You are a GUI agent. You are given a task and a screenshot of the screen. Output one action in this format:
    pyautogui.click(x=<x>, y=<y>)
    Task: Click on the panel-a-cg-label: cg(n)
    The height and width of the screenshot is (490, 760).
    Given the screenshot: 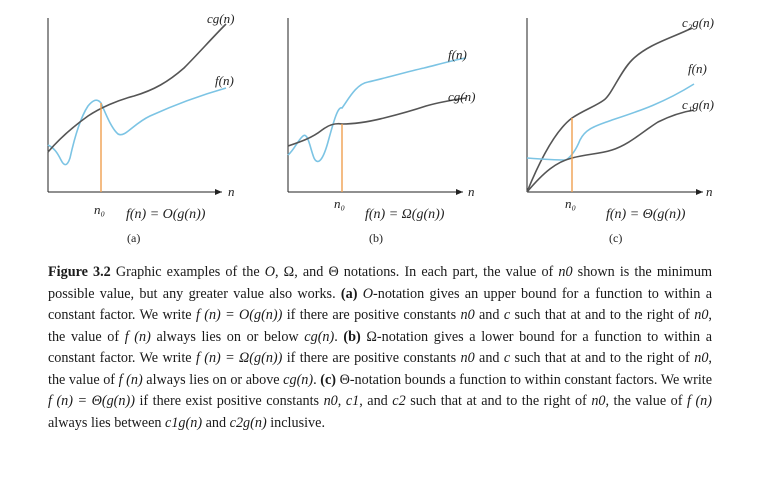 What is the action you would take?
    pyautogui.click(x=220, y=18)
    